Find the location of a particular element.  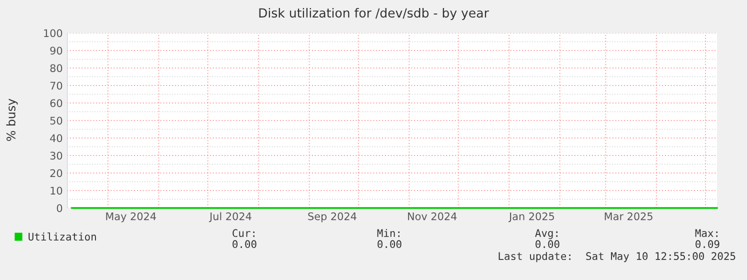

legend-label: Utilization is located at coordinates (62, 236).